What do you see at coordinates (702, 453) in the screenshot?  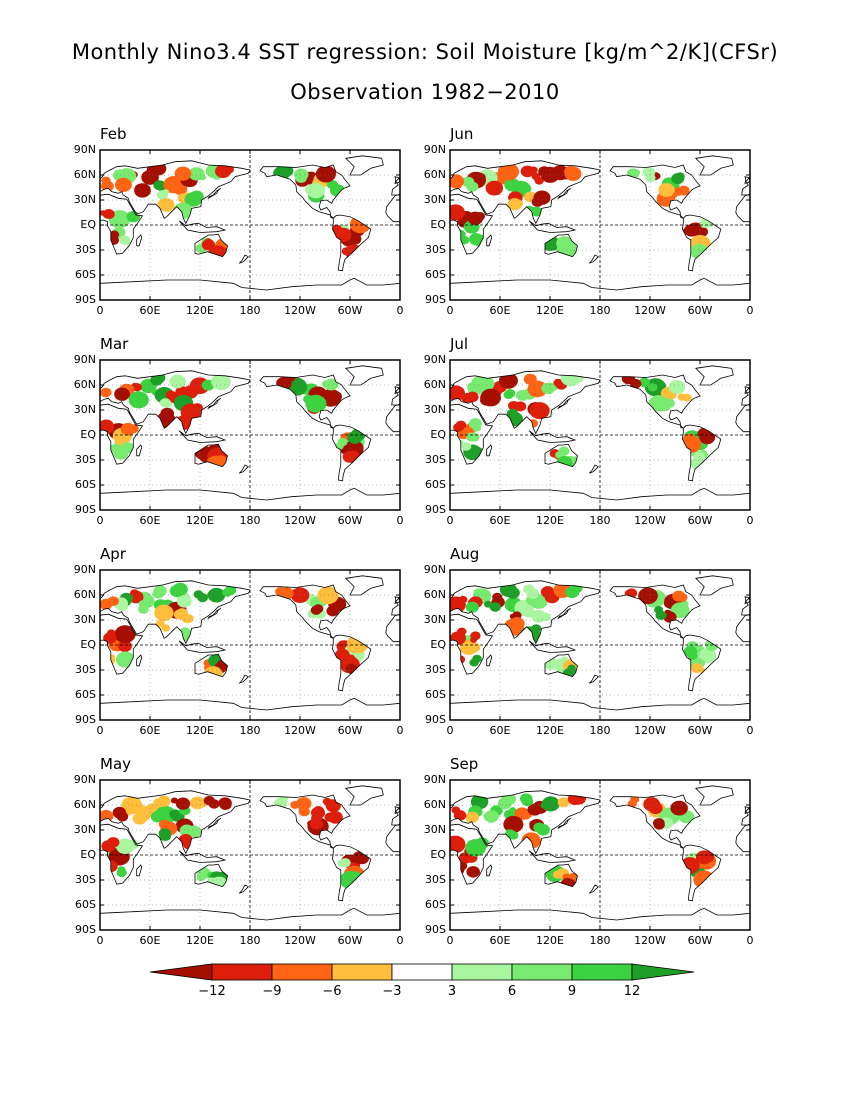 I see `coastline-southAmerica` at bounding box center [702, 453].